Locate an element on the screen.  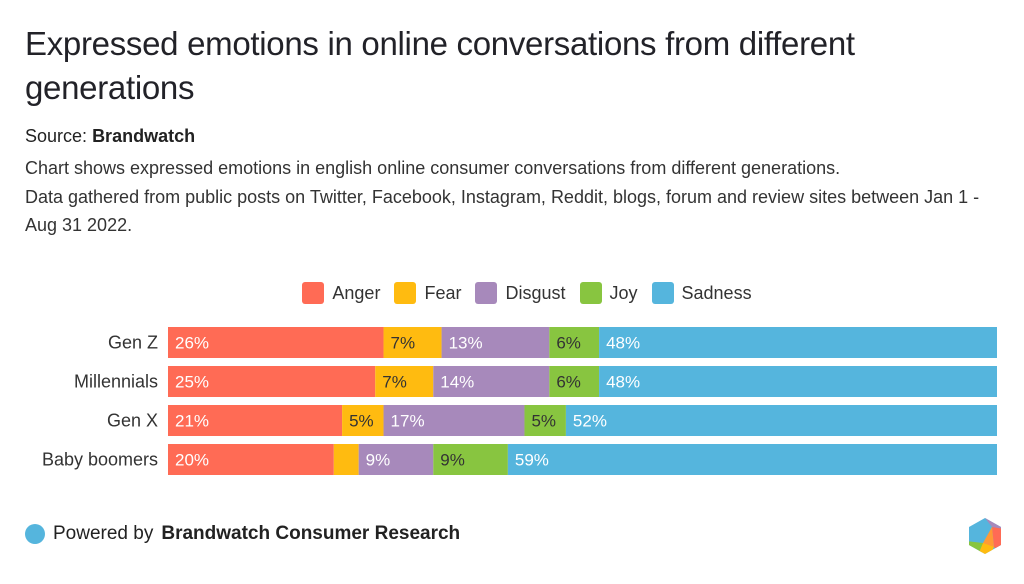
category-label: Gen Z is located at coordinates (133, 343).